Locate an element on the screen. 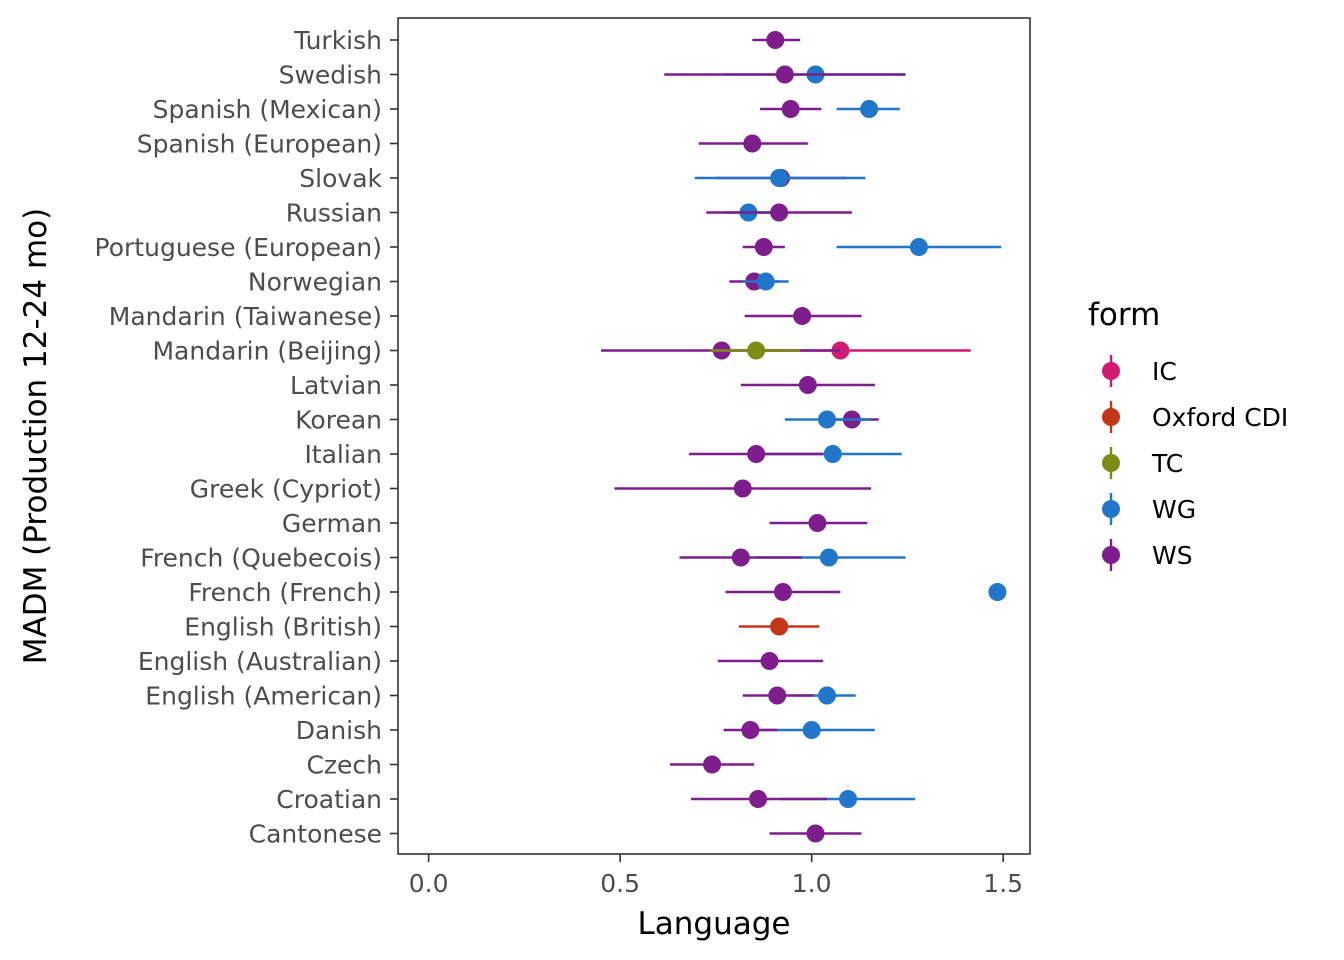 This screenshot has width=1344, height=960. y-tick-label: Spanish (European) is located at coordinates (259, 144).